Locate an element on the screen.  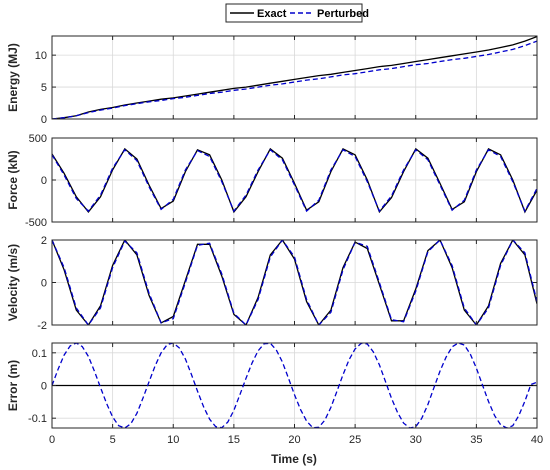
legend: Exact Perturbed is located at coordinates (297, 13).